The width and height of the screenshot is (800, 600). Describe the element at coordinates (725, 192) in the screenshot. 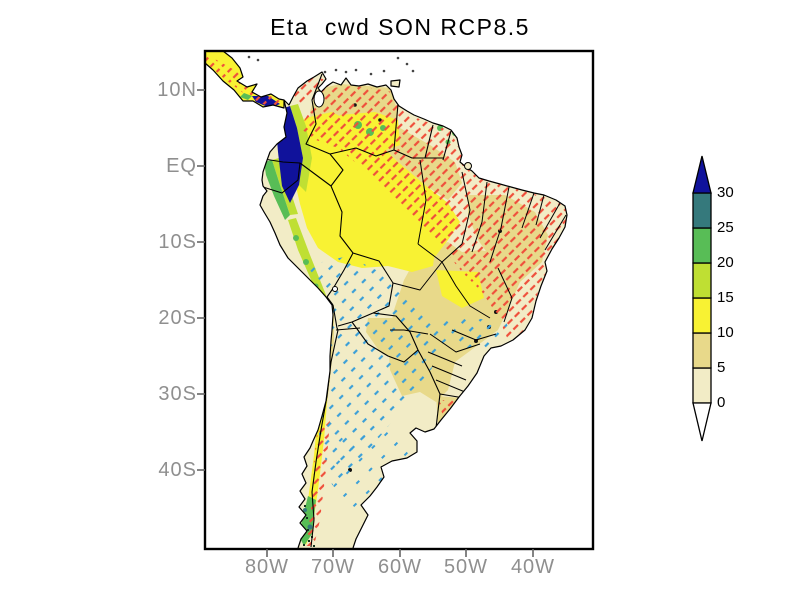

I see `colorbar-label-30: 30` at that location.